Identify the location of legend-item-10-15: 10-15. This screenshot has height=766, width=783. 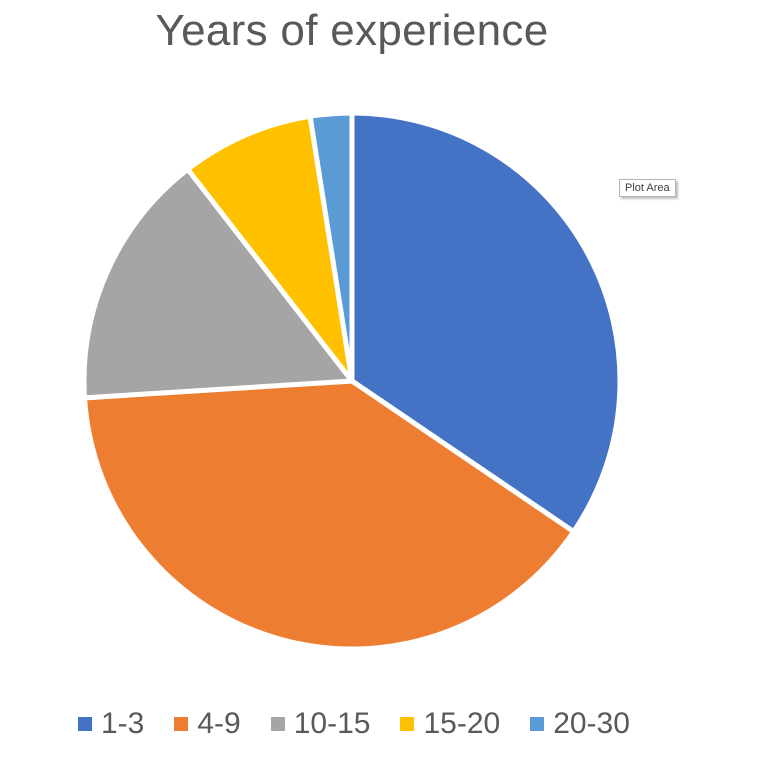
(320, 724).